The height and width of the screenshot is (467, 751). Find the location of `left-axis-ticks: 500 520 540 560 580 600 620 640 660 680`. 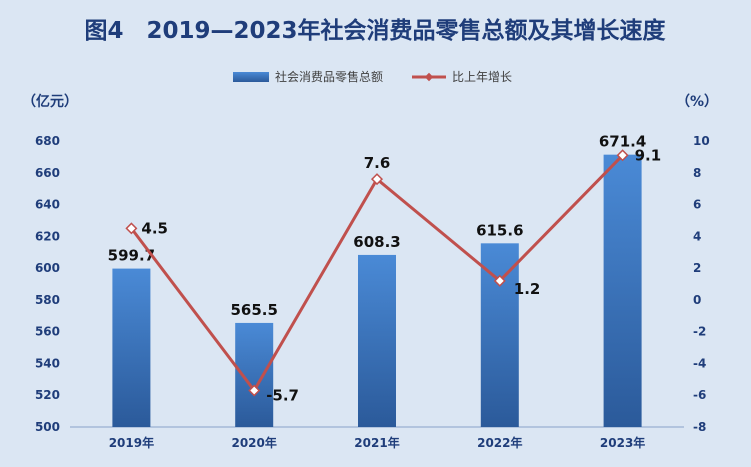

left-axis-ticks: 500 520 540 560 580 600 620 640 660 680 is located at coordinates (47, 284).